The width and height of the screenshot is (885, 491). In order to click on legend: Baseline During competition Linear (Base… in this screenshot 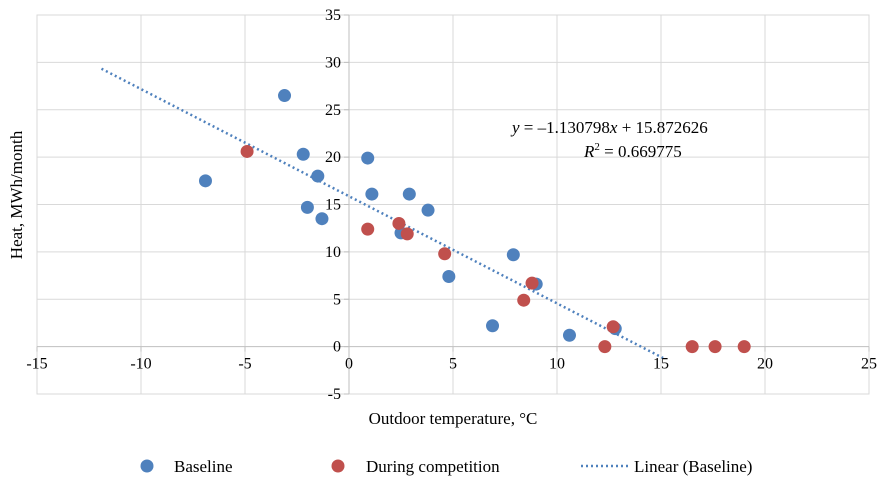, I will do `click(446, 466)`.